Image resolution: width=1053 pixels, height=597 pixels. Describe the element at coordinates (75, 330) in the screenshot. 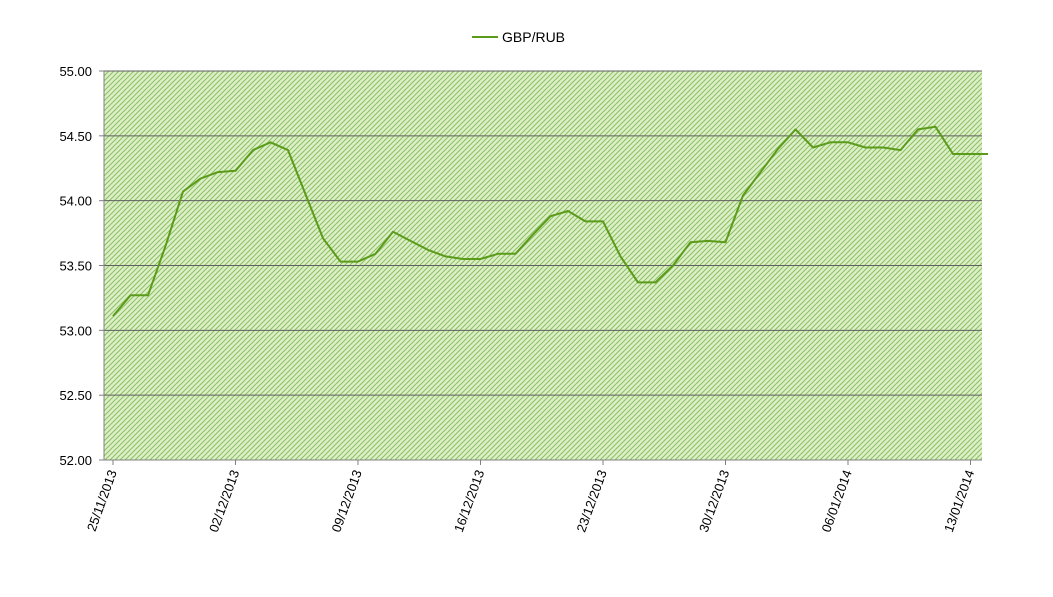

I see `y-tick-label: 53.00` at that location.